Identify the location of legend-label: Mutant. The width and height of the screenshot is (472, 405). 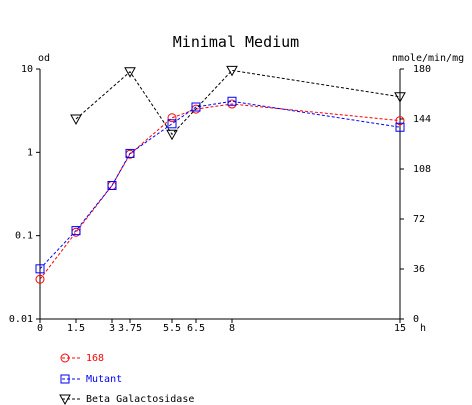
(104, 379).